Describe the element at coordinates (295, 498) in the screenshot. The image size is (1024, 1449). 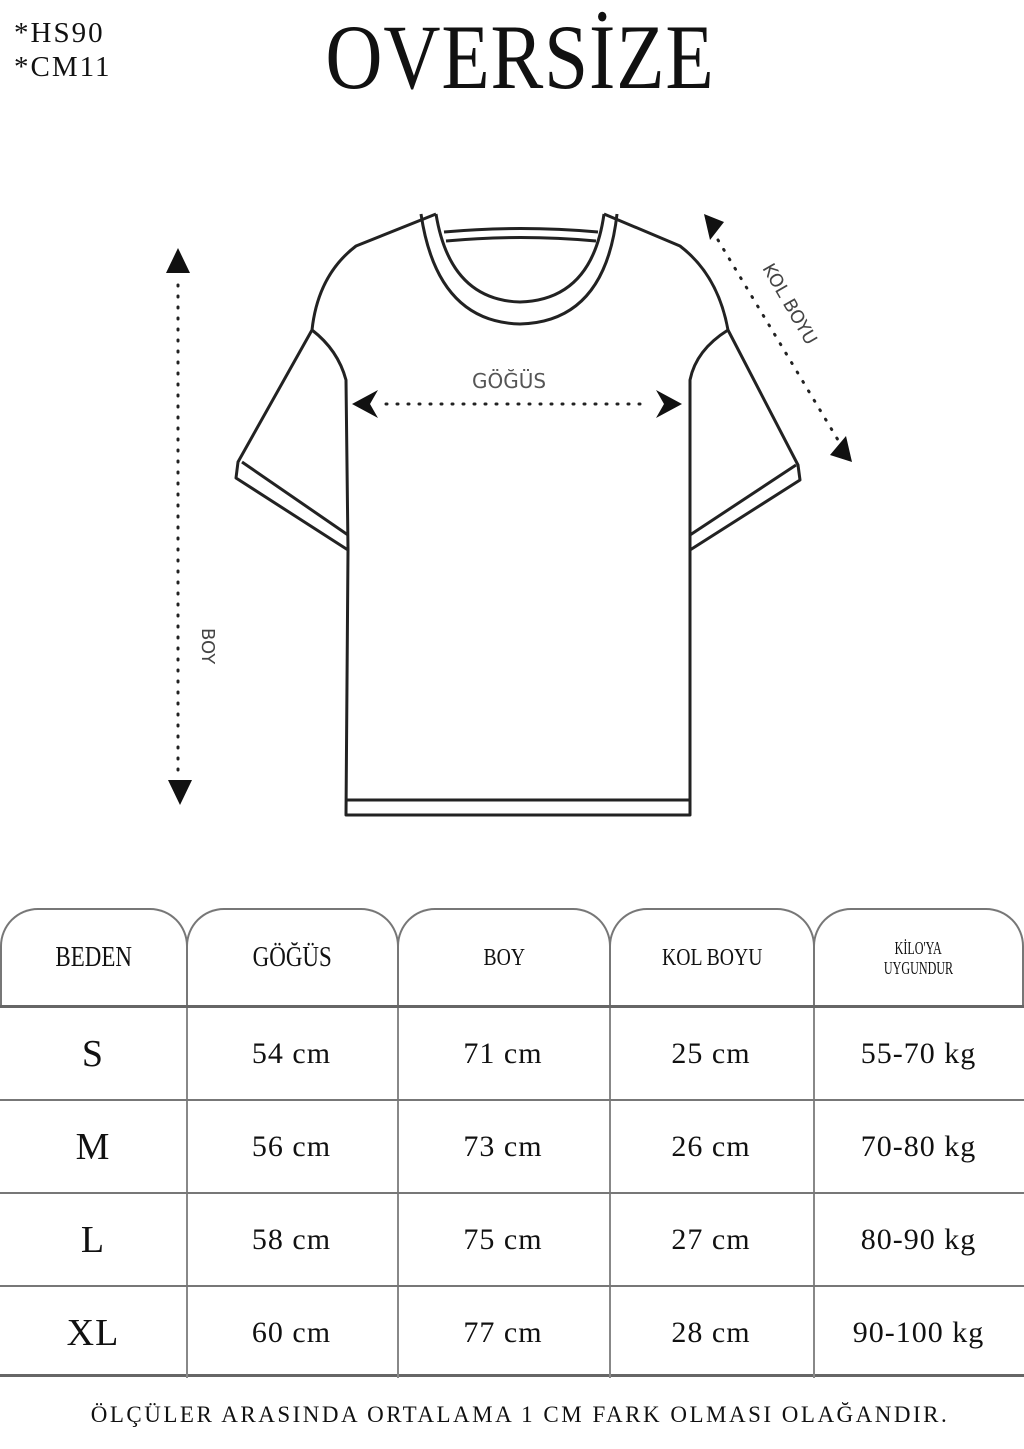
I see `left-cuff` at that location.